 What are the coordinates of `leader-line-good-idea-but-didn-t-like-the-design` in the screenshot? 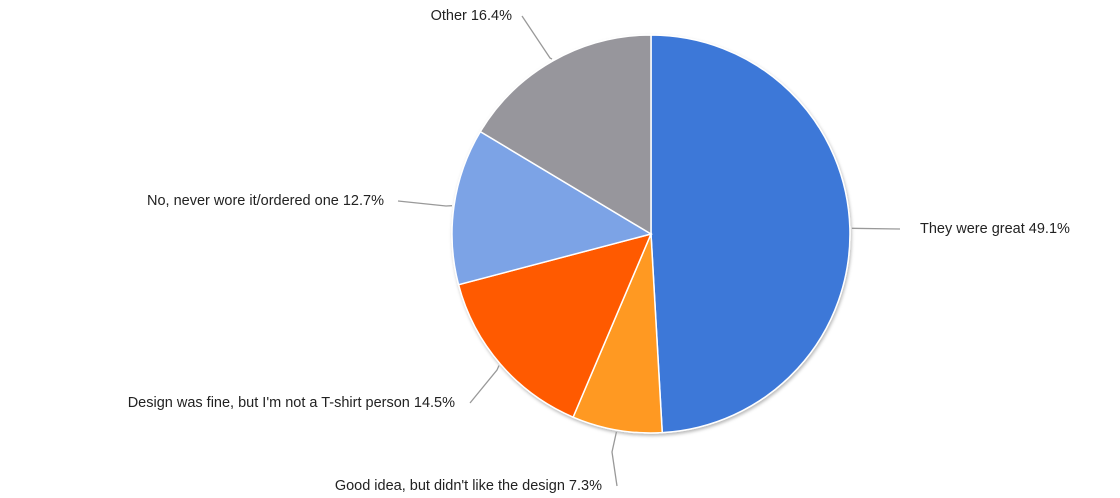 It's located at (614, 459).